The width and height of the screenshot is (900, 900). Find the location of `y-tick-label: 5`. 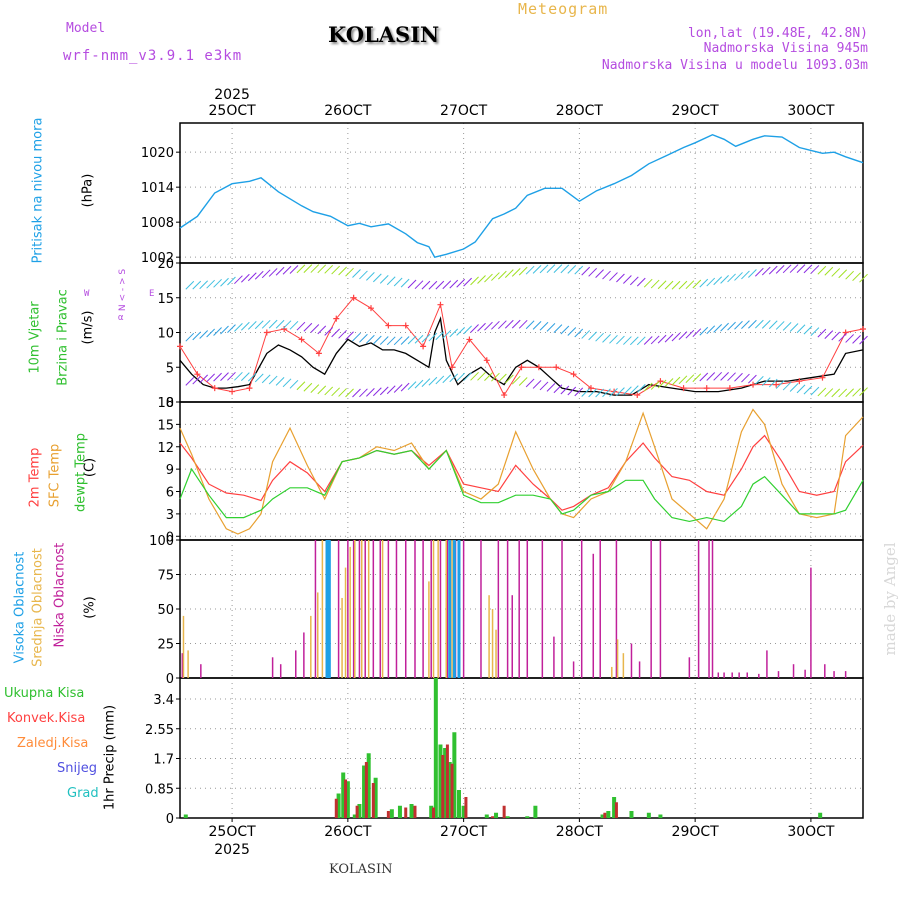

y-tick-label: 5 is located at coordinates (170, 368).